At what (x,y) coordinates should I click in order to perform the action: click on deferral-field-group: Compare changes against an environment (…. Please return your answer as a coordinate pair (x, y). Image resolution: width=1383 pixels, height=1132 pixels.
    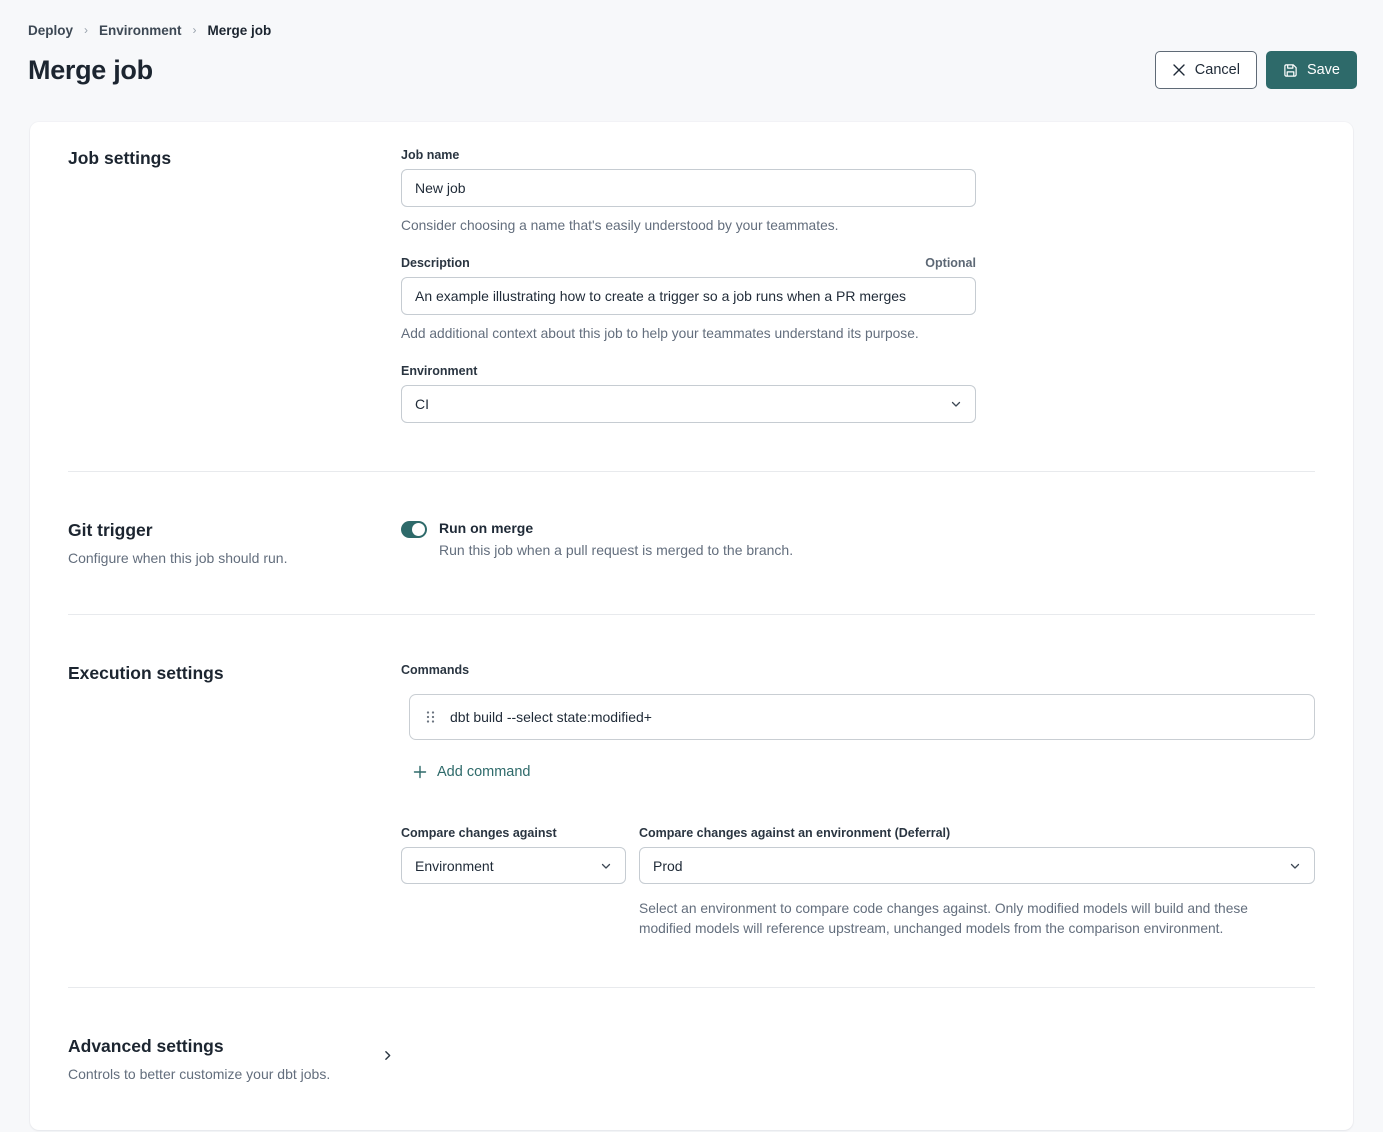
    Looking at the image, I should click on (977, 882).